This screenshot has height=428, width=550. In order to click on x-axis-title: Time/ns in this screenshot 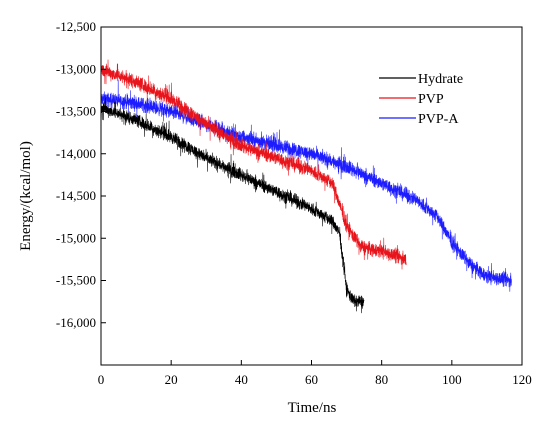, I will do `click(312, 408)`.